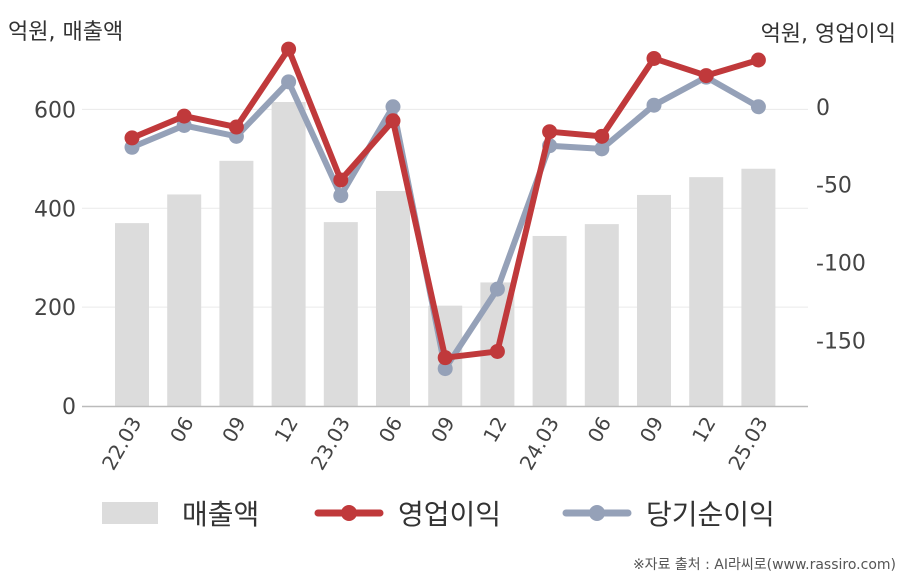 This screenshot has width=908, height=580. I want to click on right-tick-label: 0, so click(823, 108).